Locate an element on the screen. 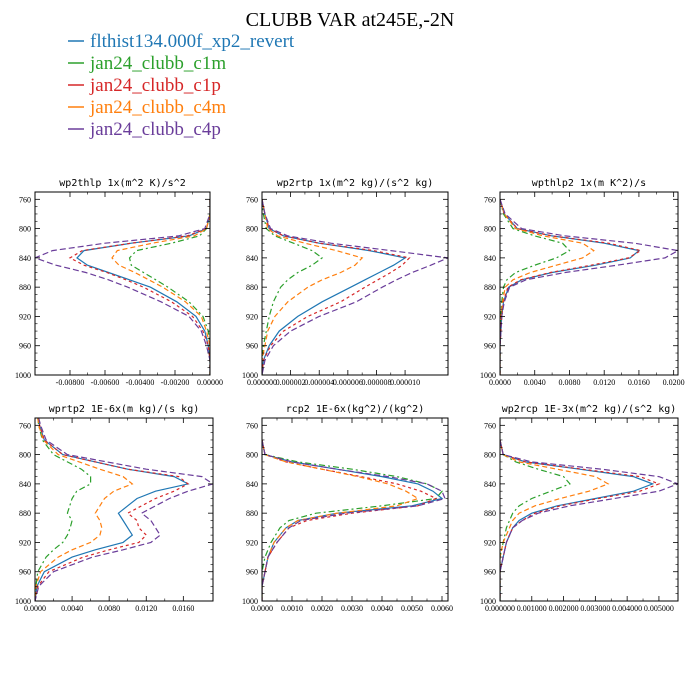  x-tick-label: 0.0200 is located at coordinates (674, 382).